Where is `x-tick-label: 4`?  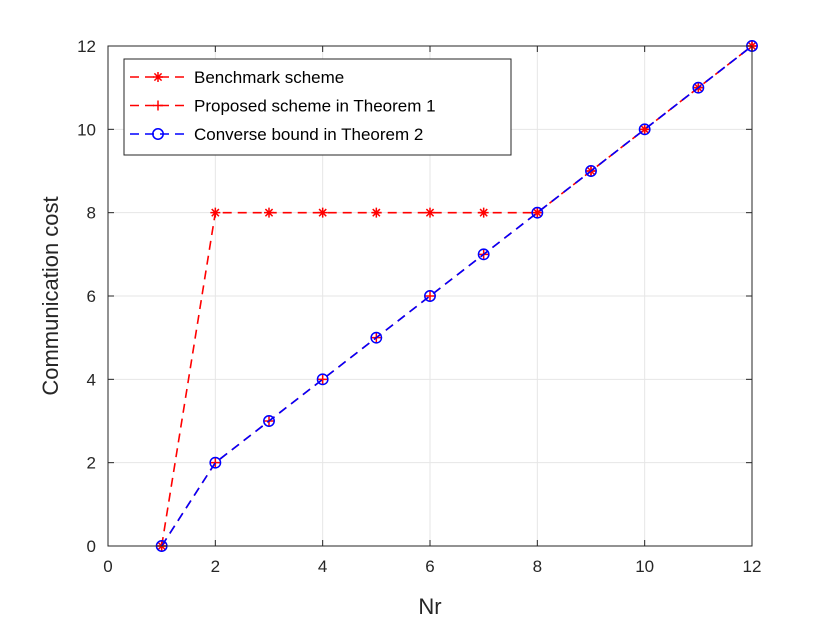
x-tick-label: 4 is located at coordinates (322, 566).